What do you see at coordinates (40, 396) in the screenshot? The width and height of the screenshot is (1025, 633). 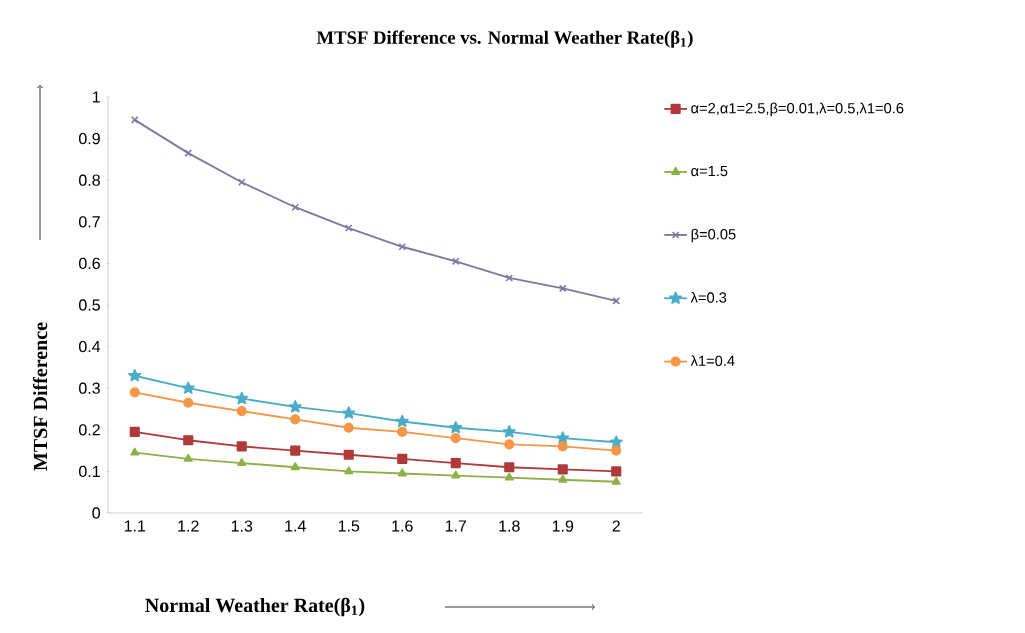 I see `y-axis-title: MTSF Difference` at bounding box center [40, 396].